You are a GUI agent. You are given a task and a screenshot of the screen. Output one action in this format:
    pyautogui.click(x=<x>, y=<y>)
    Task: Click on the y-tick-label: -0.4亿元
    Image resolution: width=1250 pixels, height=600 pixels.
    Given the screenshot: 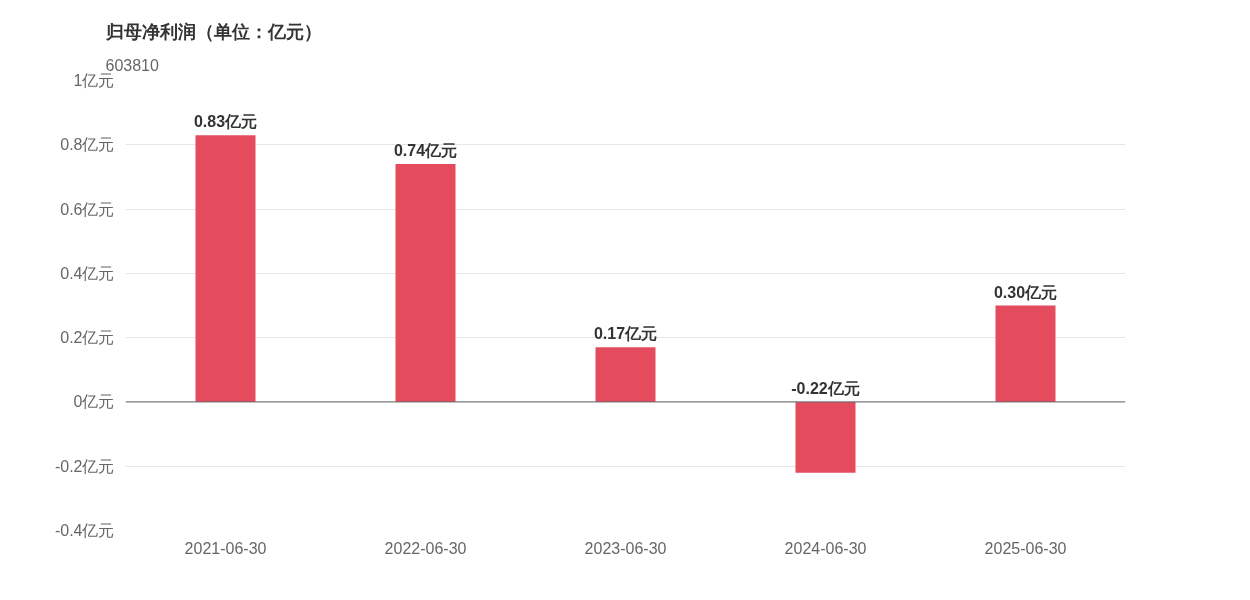 What is the action you would take?
    pyautogui.click(x=84, y=530)
    